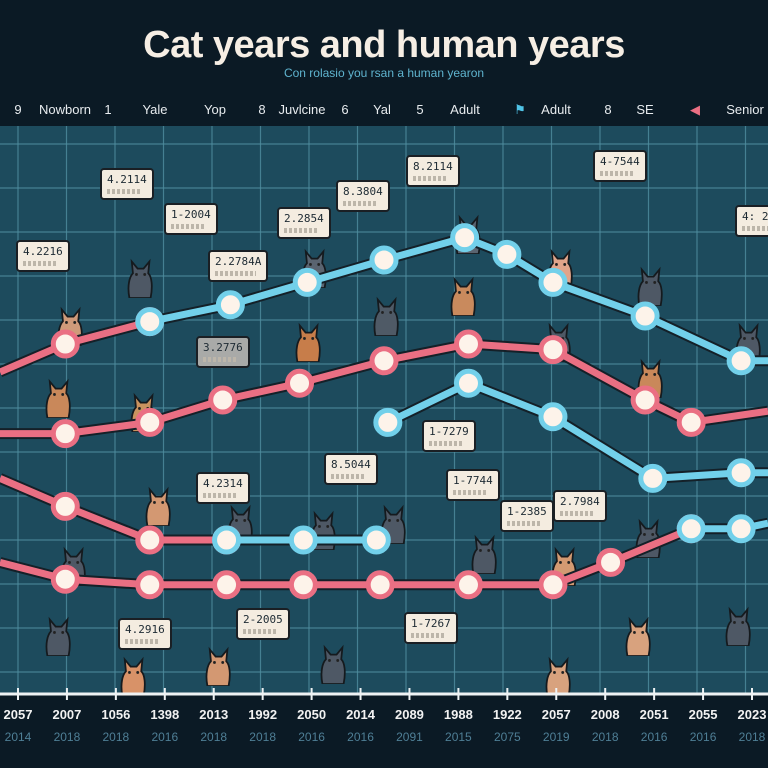 This screenshot has width=768, height=768. Describe the element at coordinates (409, 737) in the screenshot. I see `x-tick-sublabel: 2091` at that location.